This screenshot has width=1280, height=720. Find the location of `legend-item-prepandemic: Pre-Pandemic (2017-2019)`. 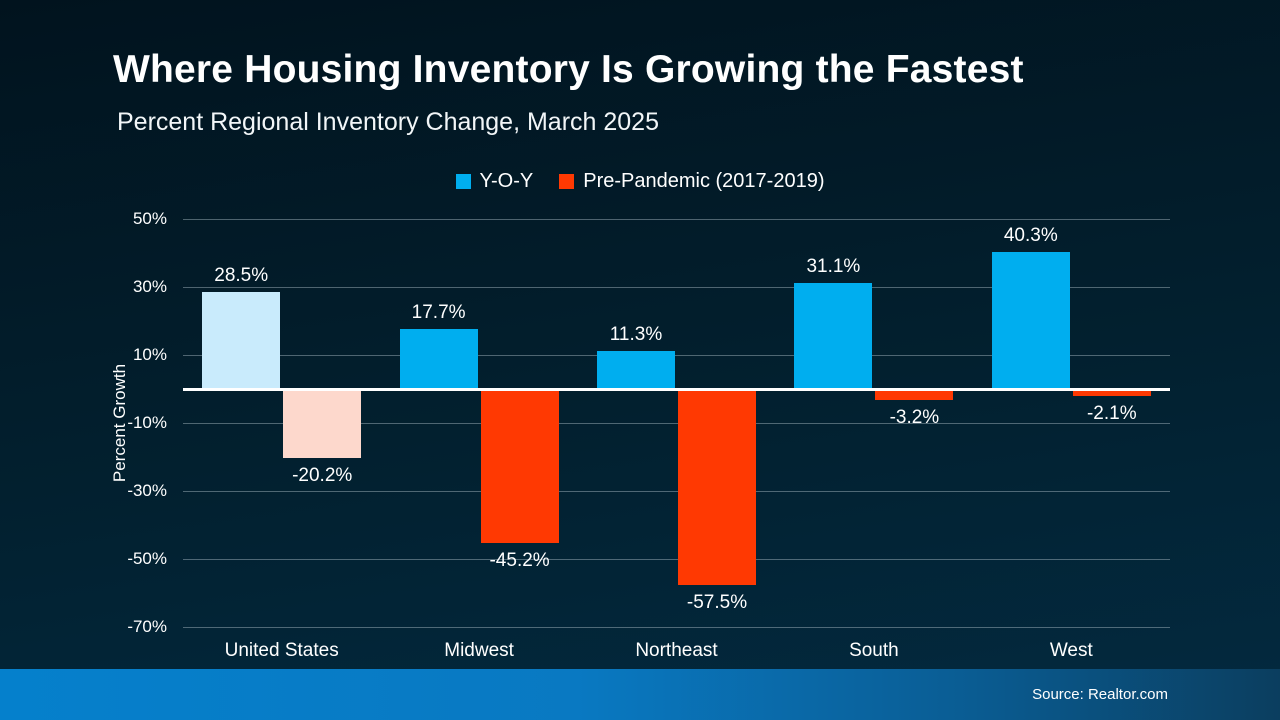

legend-item-prepandemic: Pre-Pandemic (2017-2019) is located at coordinates (691, 181).